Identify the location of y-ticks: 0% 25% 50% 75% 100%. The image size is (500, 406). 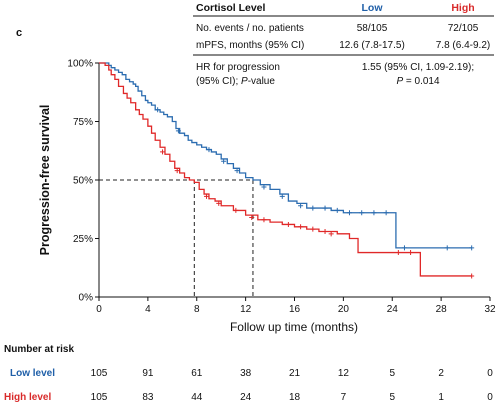
(83, 181).